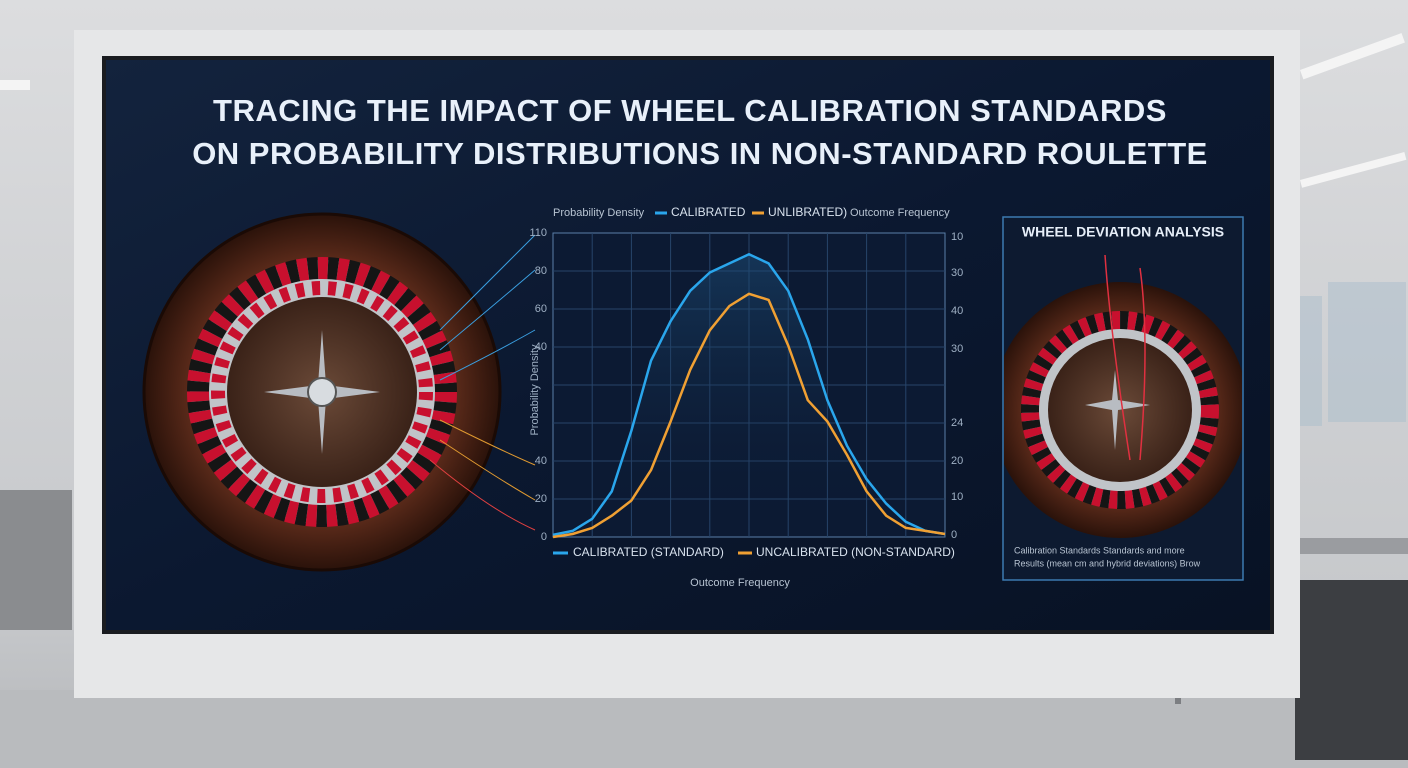 This screenshot has height=768, width=1408. What do you see at coordinates (957, 311) in the screenshot?
I see `y2-axis-label: 40` at bounding box center [957, 311].